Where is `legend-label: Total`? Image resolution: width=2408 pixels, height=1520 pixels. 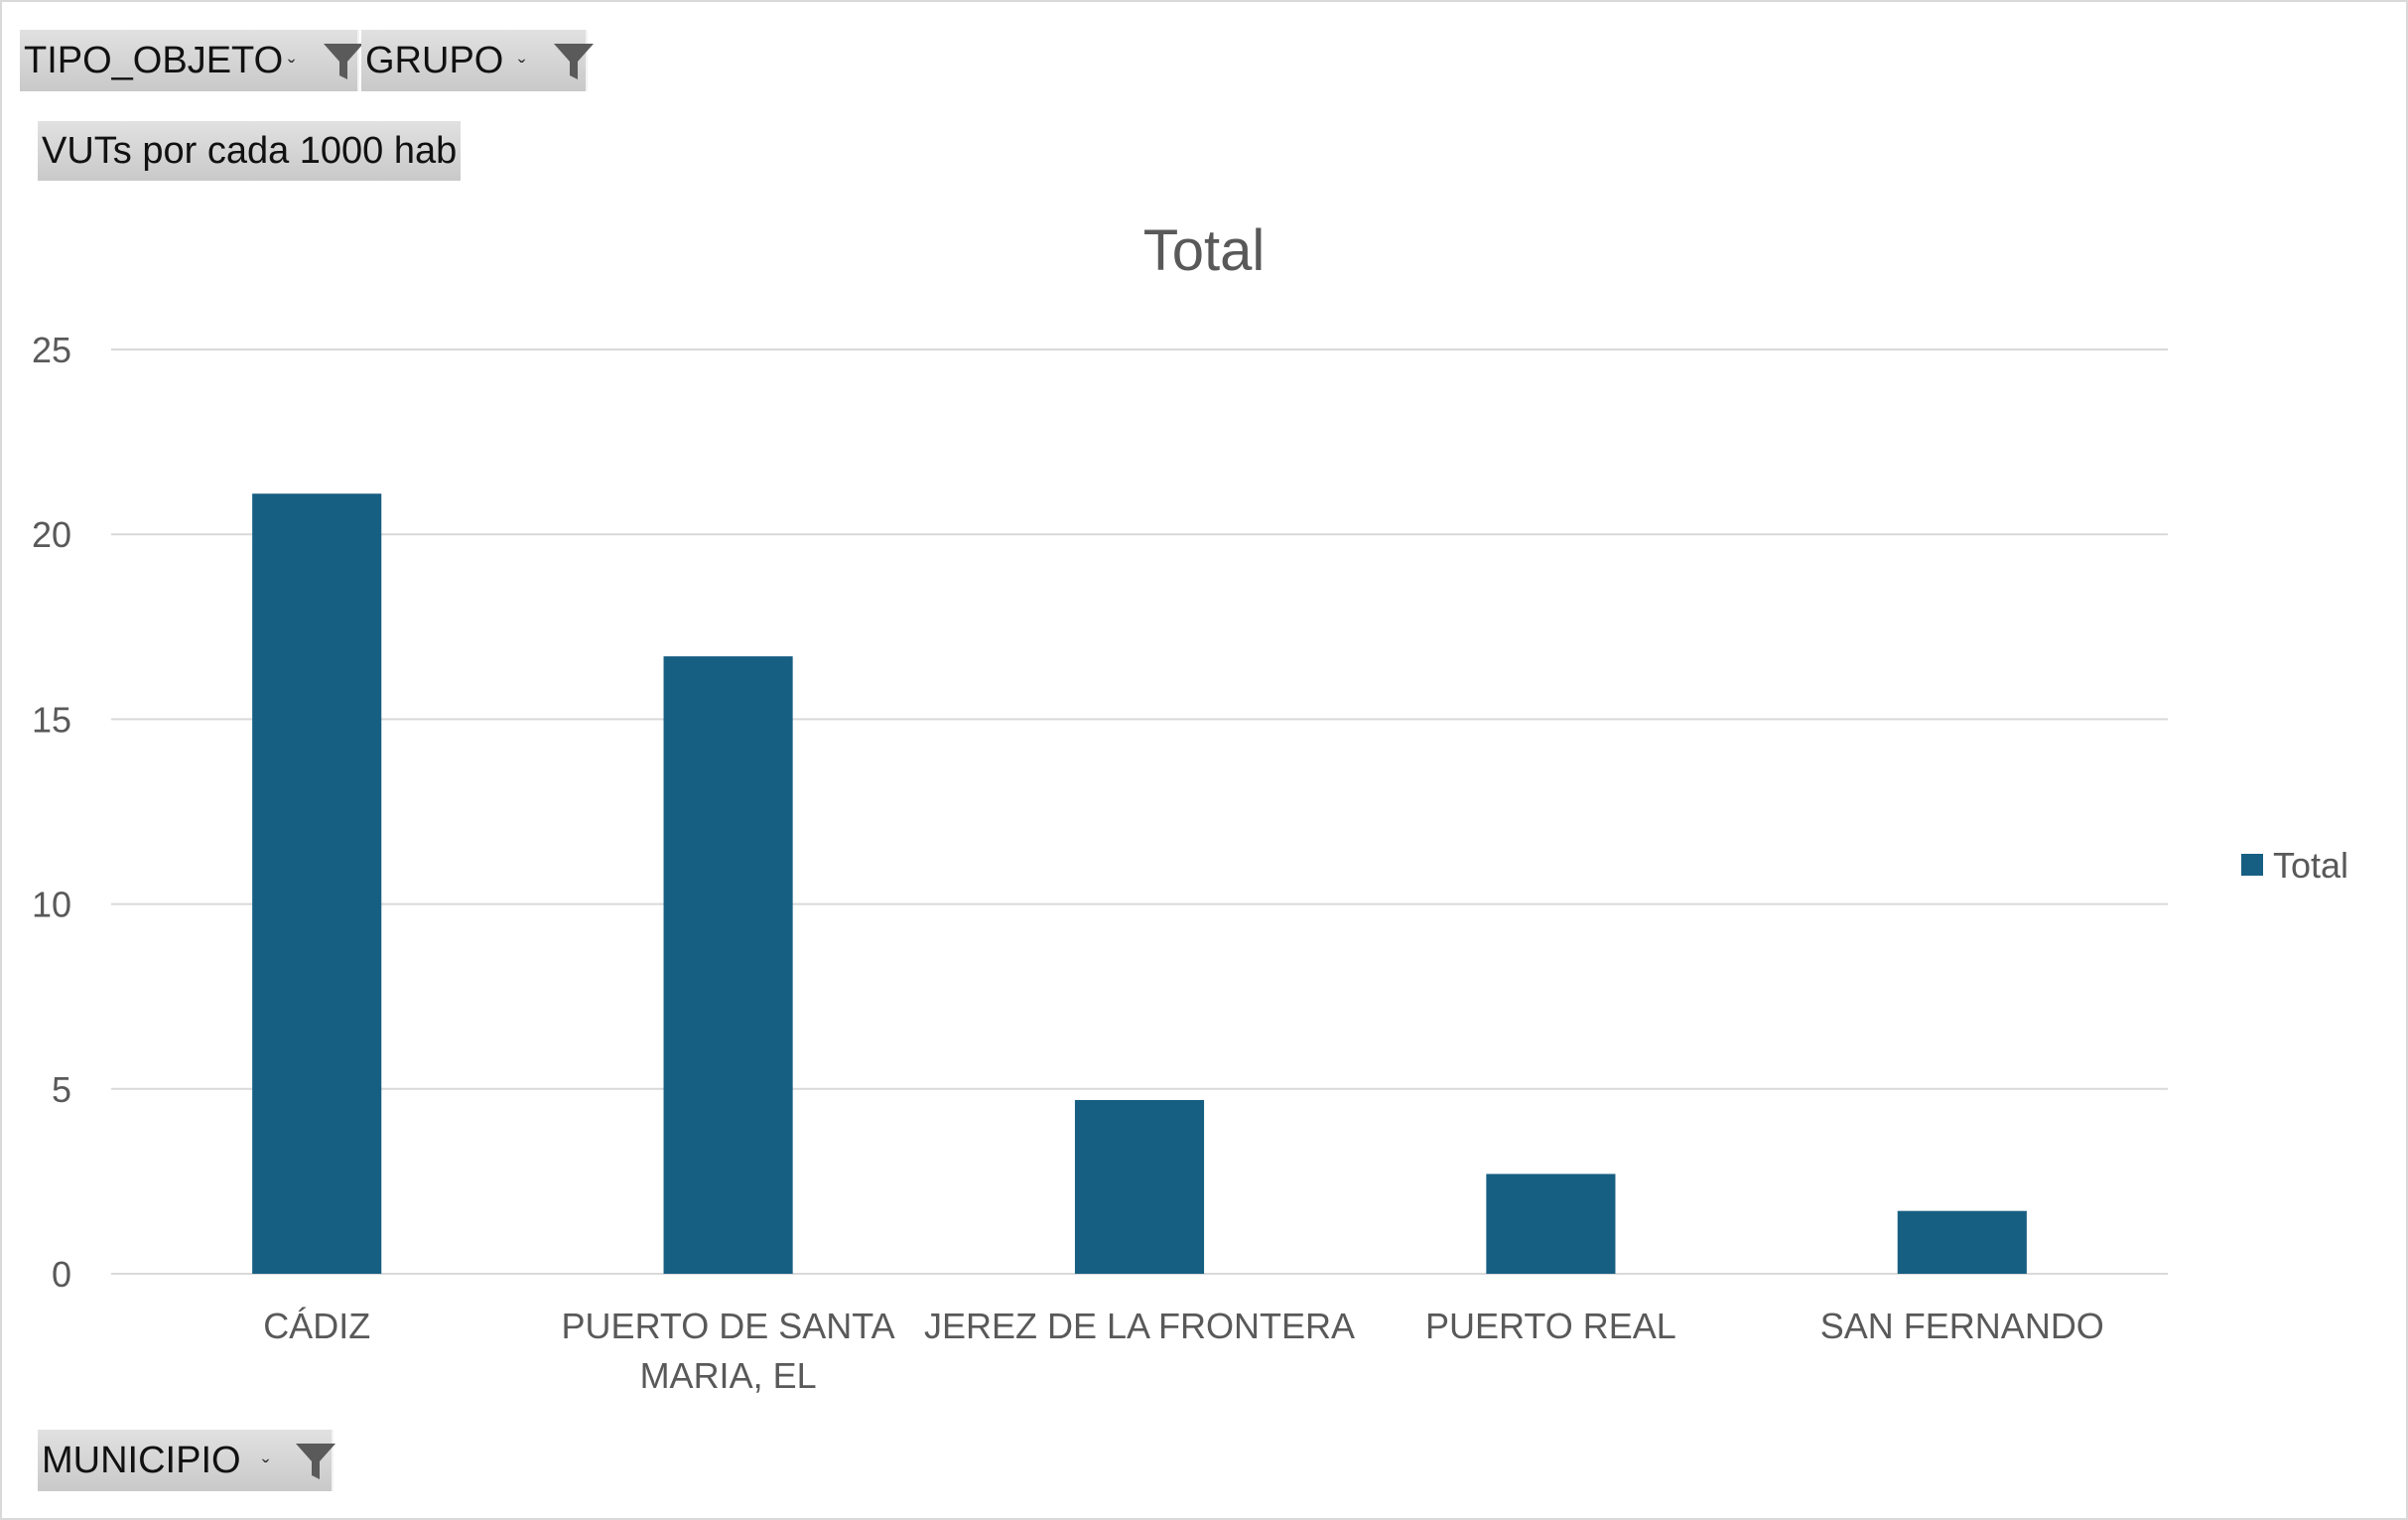
legend-label: Total is located at coordinates (2310, 865).